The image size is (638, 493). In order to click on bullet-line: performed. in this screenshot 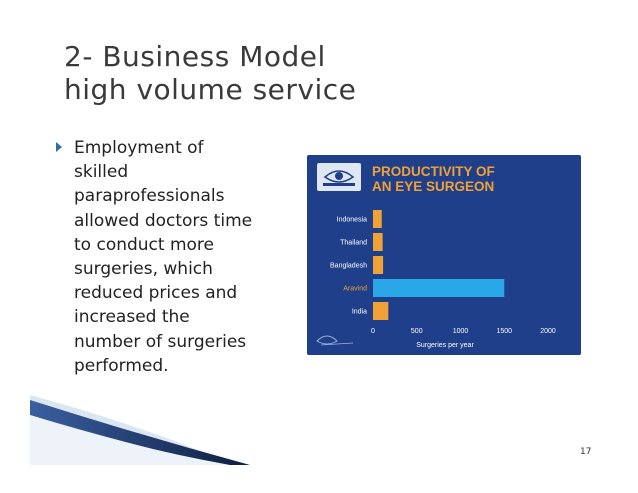, I will do `click(121, 365)`.